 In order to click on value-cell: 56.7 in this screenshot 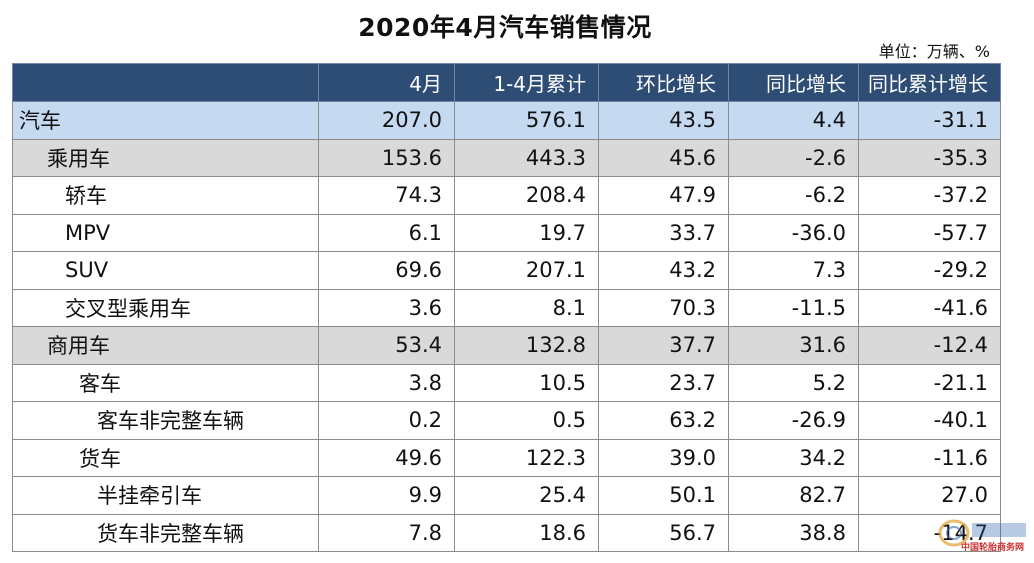, I will do `click(663, 533)`.